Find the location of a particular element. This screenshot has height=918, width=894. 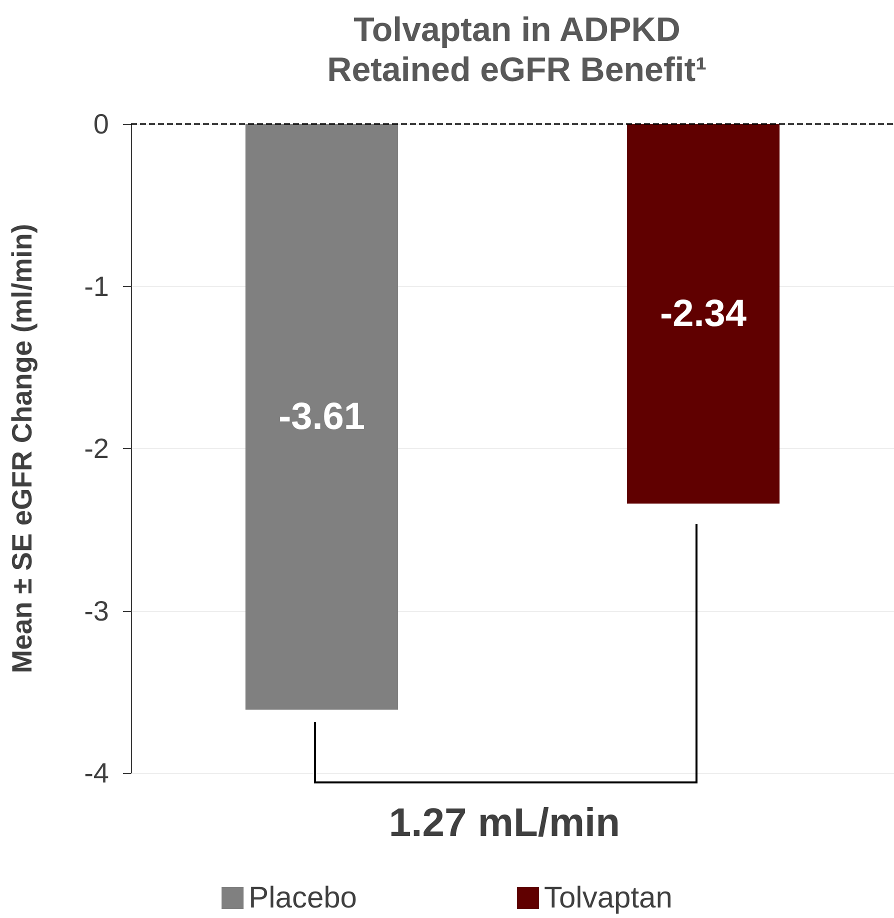

chart-title: Tolvaptan in ADPKD is located at coordinates (517, 30).